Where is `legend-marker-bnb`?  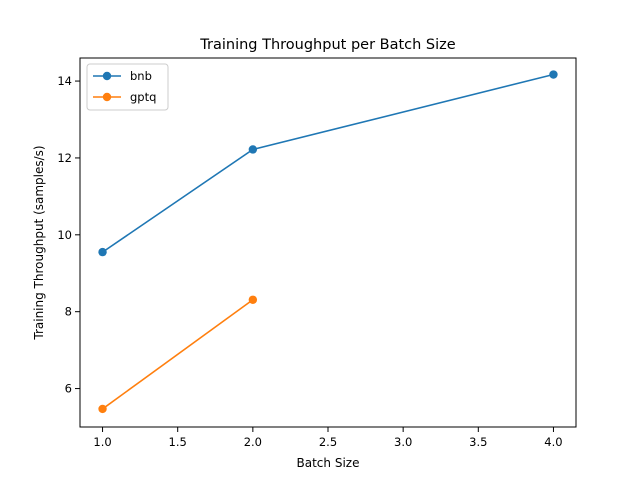
legend-marker-bnb is located at coordinates (107, 76).